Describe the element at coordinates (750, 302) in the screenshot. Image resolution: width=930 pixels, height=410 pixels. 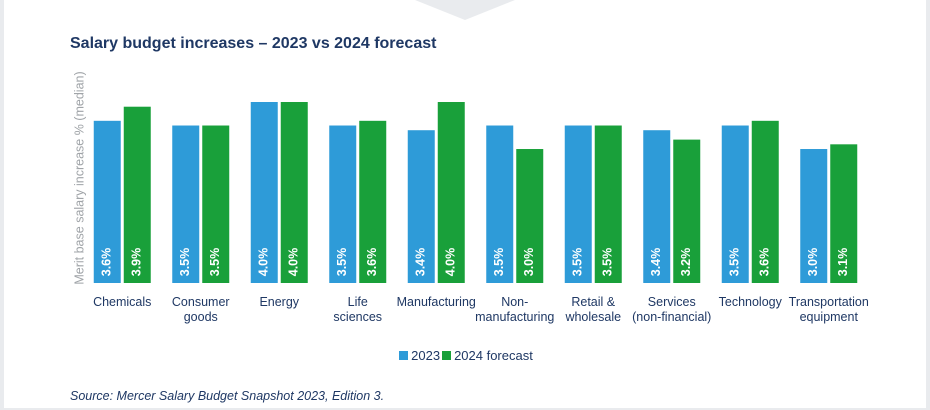
I see `x-tick-label: Technology` at that location.